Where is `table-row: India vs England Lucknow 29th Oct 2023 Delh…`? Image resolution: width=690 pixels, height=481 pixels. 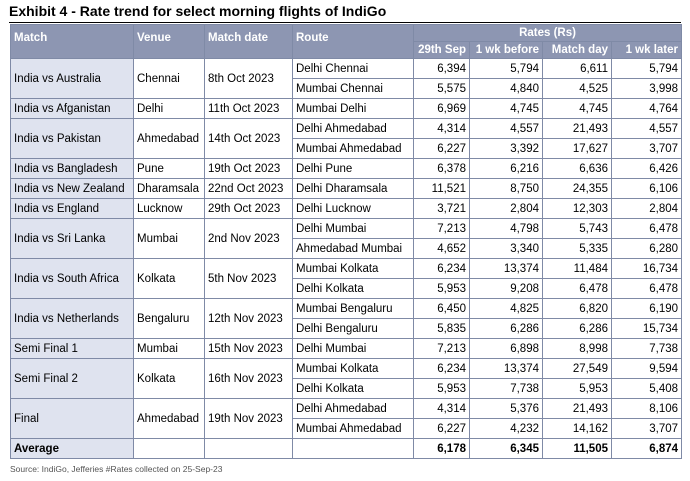
table-row: India vs England Lucknow 29th Oct 2023 Delh… is located at coordinates (346, 208).